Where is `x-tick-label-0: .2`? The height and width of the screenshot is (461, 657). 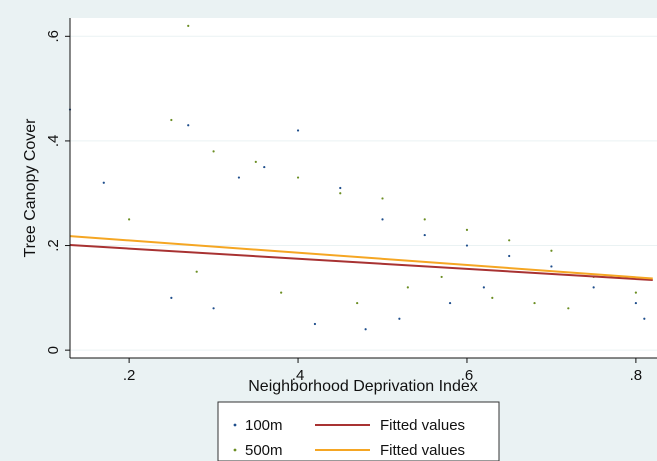
x-tick-label-0: .2 is located at coordinates (129, 375).